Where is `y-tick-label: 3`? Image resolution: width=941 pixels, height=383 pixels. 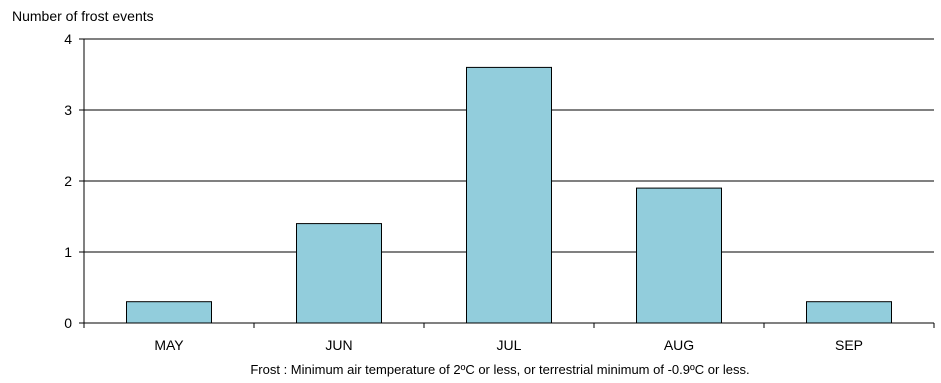
y-tick-label: 3 is located at coordinates (68, 110).